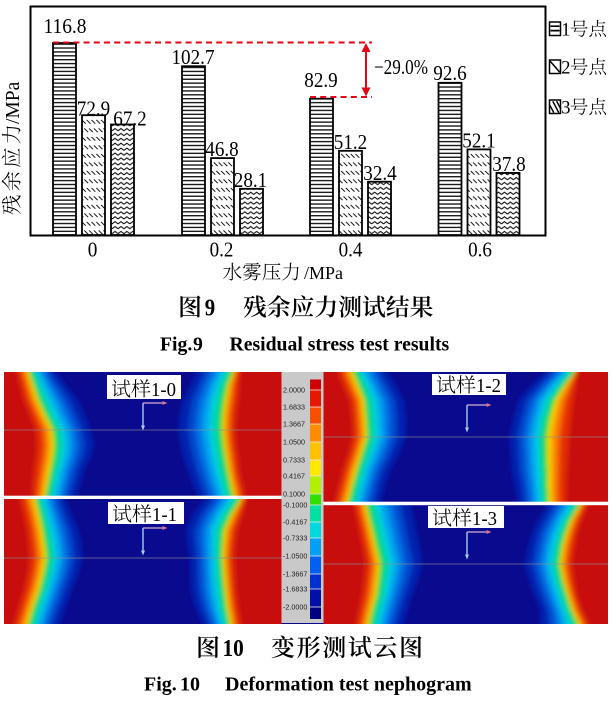 The height and width of the screenshot is (701, 613). What do you see at coordinates (295, 538) in the screenshot?
I see `svg-text: -0.7333` at bounding box center [295, 538].